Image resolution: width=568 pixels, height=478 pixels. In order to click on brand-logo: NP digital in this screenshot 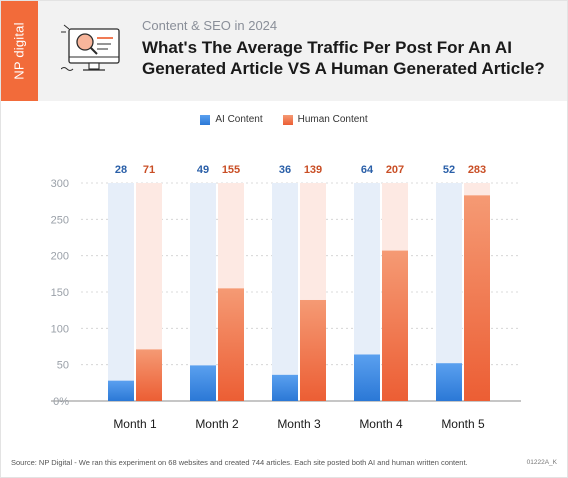, I will do `click(19, 51)`.